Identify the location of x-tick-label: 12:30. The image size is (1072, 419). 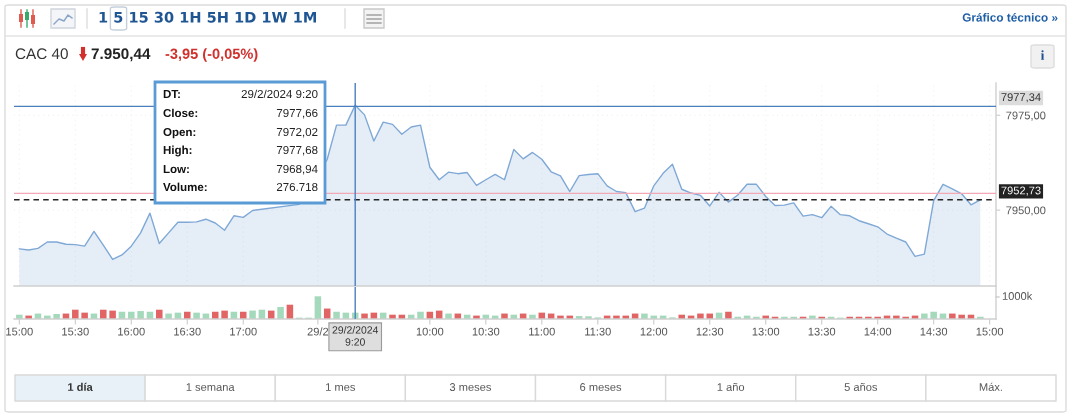
(710, 331).